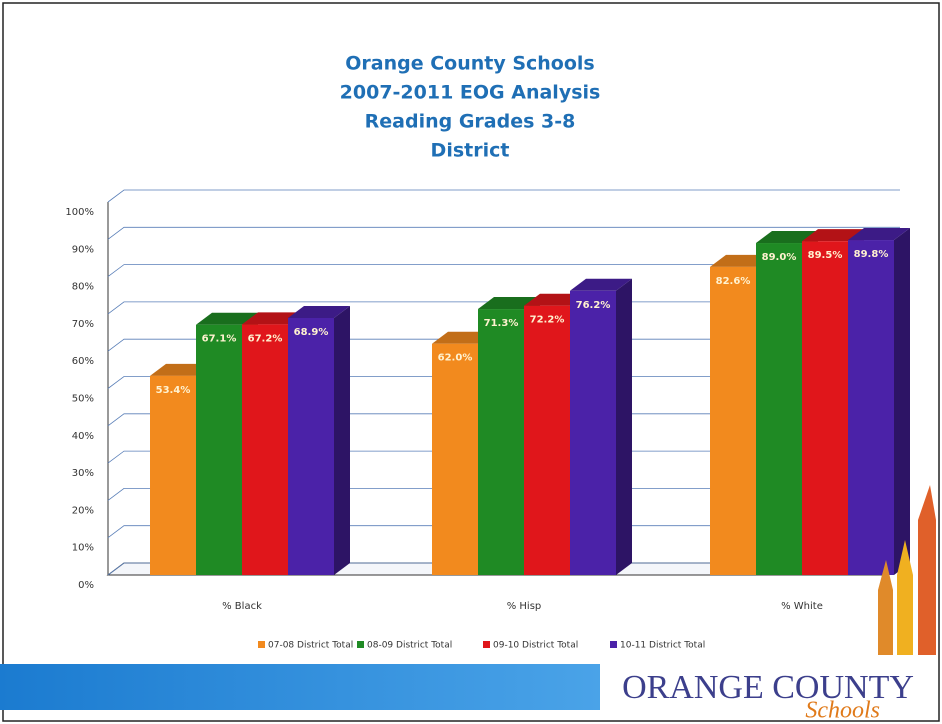 This screenshot has width=942, height=724. Describe the element at coordinates (83, 399) in the screenshot. I see `y-tick-label: 50%` at that location.